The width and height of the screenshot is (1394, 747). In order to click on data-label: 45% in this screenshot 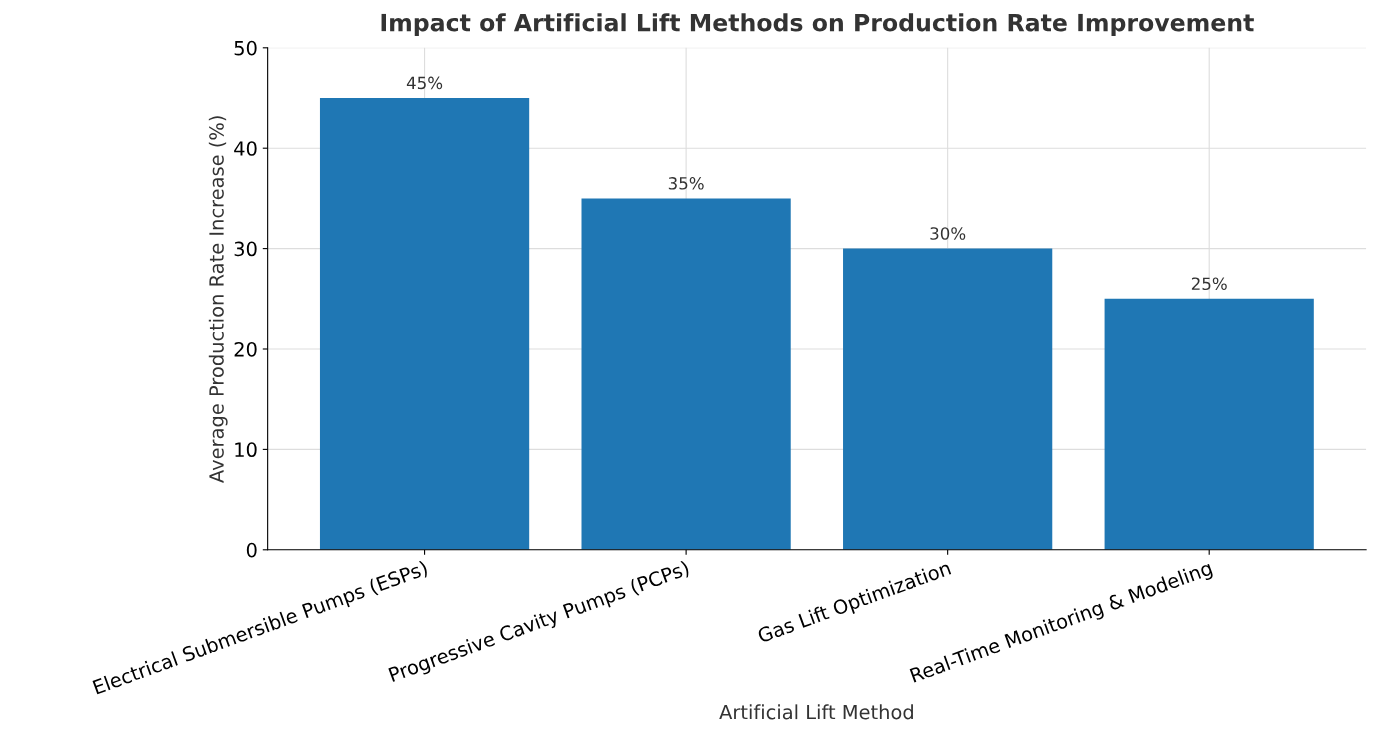, I will do `click(424, 83)`.